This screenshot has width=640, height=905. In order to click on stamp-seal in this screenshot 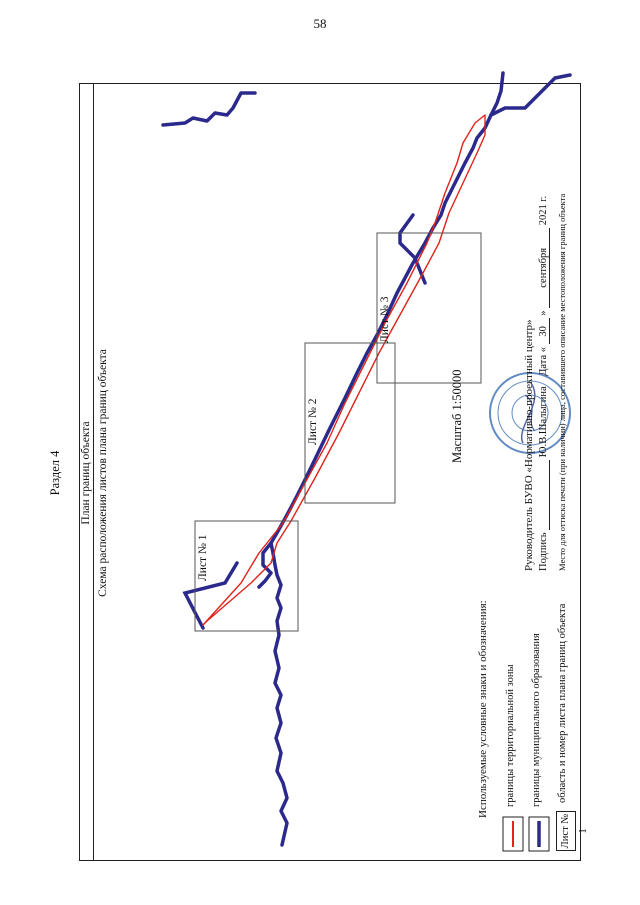, I will do `click(530, 413)`.